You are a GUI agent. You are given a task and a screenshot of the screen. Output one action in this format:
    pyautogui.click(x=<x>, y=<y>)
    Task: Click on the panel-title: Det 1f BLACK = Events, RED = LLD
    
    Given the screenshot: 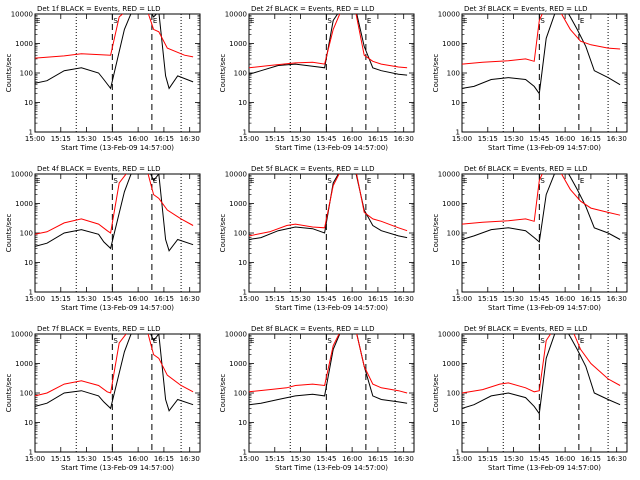 What is the action you would take?
    pyautogui.click(x=98, y=9)
    